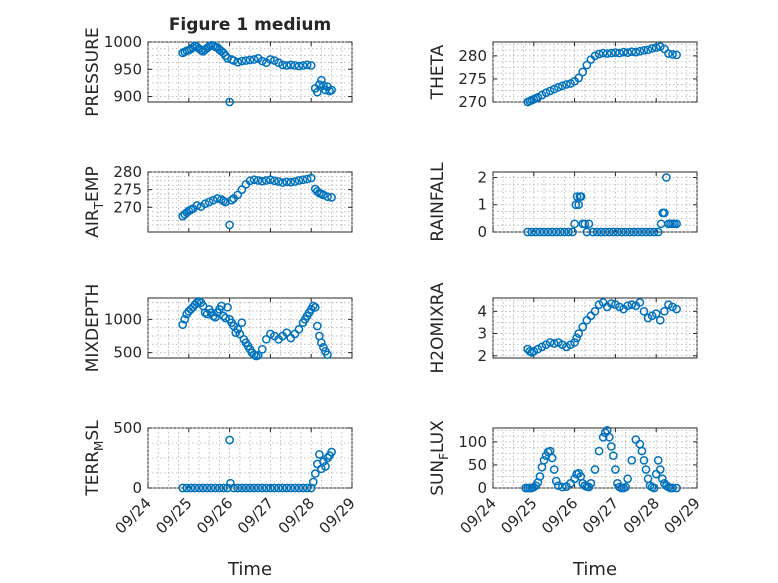 This screenshot has height=583, width=778. Describe the element at coordinates (127, 428) in the screenshot. I see `y-tick-label: 500` at that location.